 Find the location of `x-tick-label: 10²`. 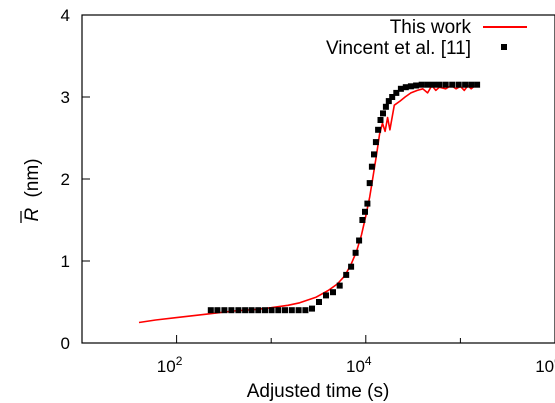

x-tick-label: 10² is located at coordinates (170, 365).